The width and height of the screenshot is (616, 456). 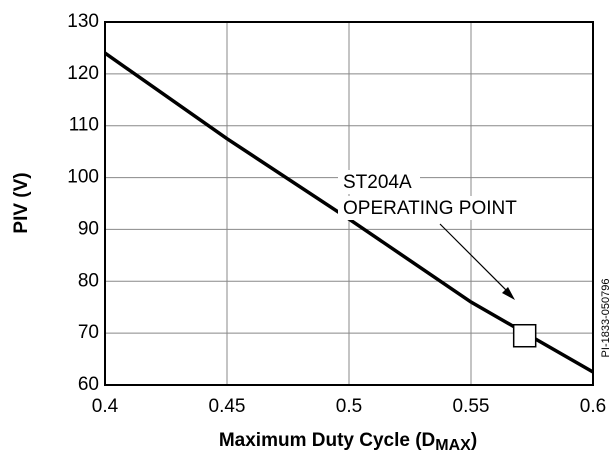 What do you see at coordinates (475, 259) in the screenshot?
I see `annotation-arrow` at bounding box center [475, 259].